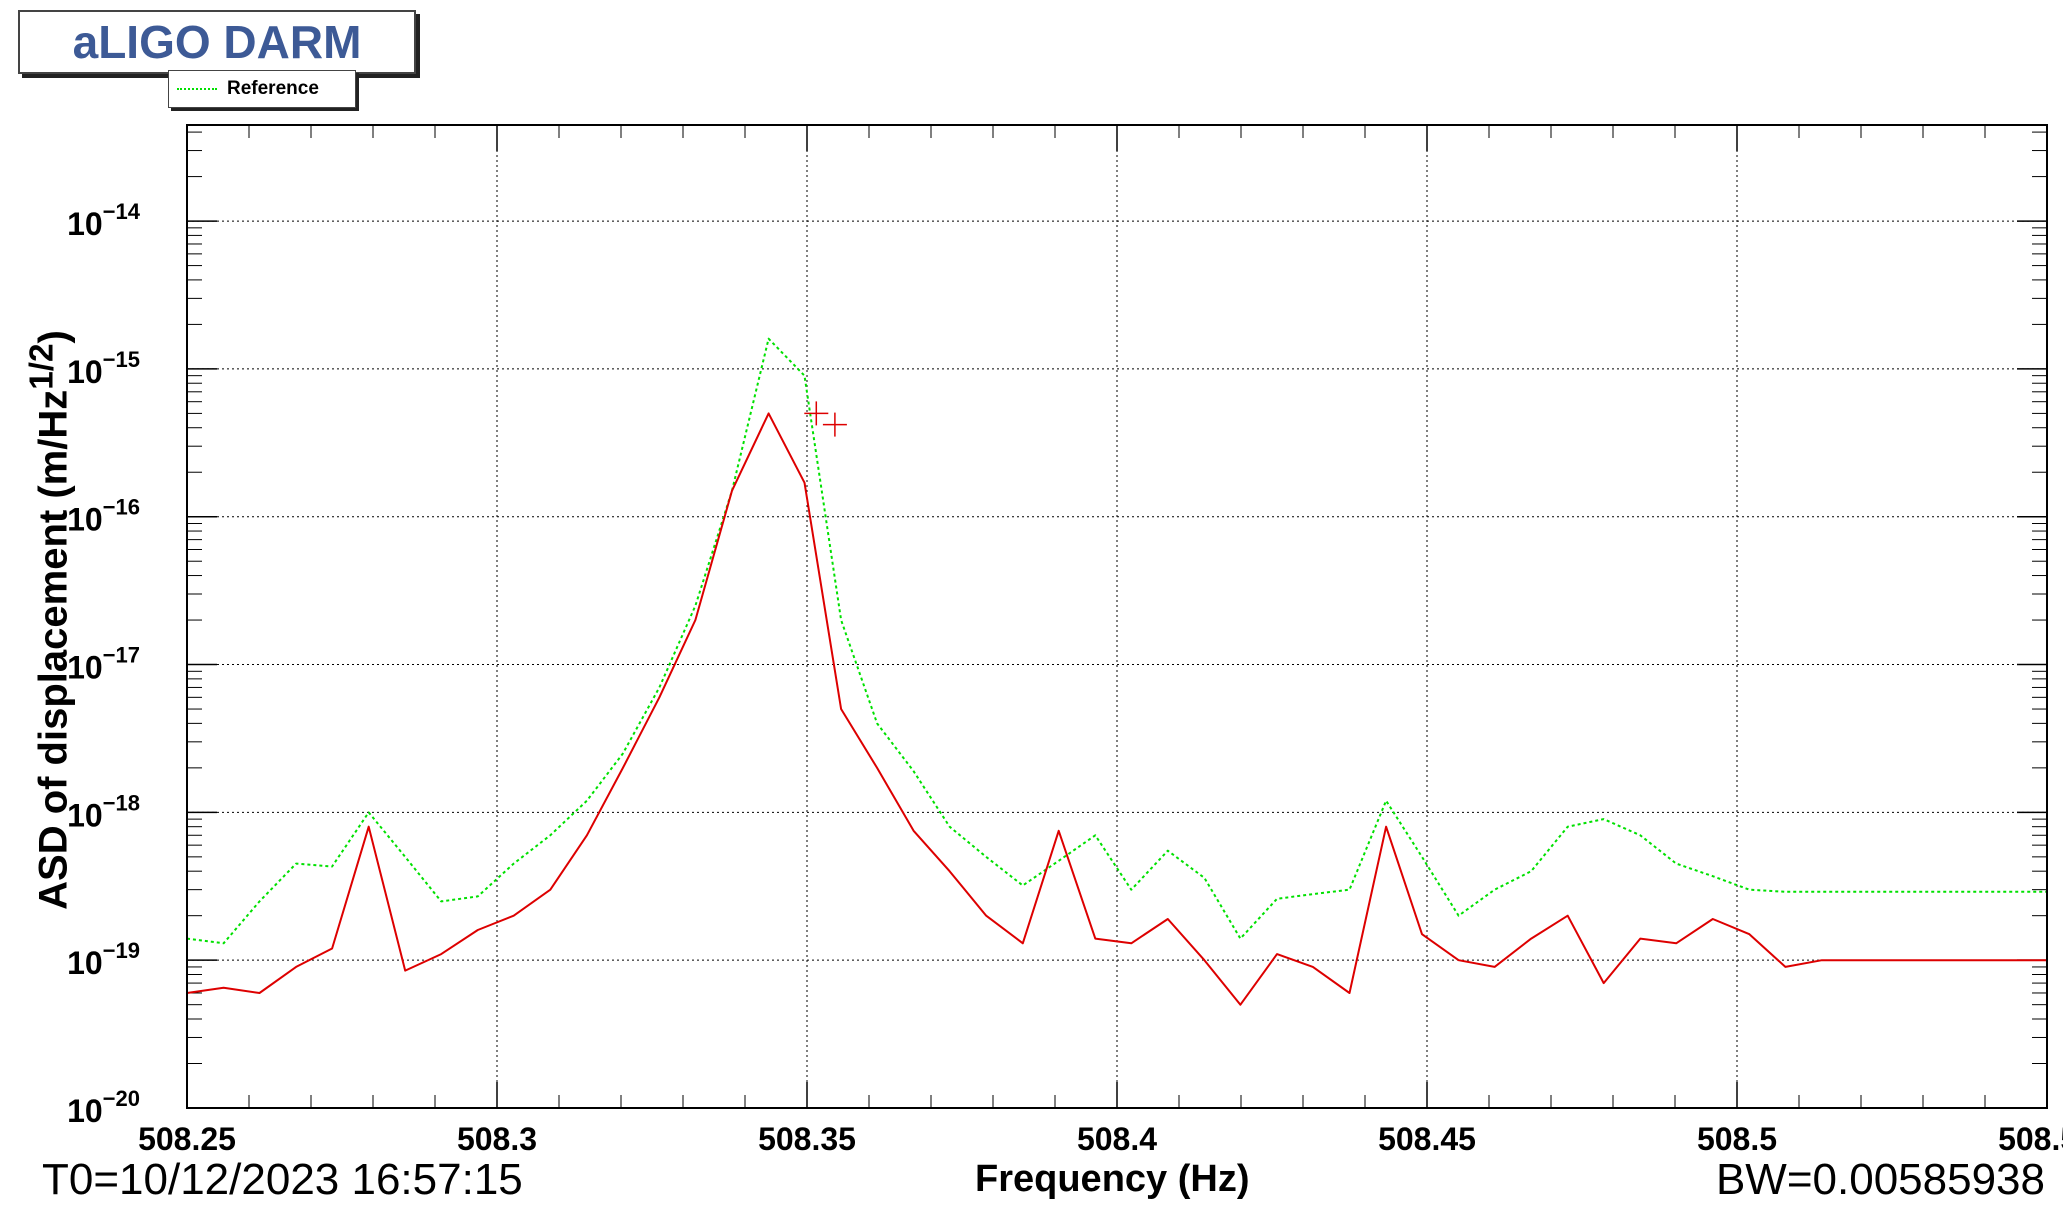 This screenshot has height=1215, width=2063. What do you see at coordinates (825, 419) in the screenshot?
I see `markers` at bounding box center [825, 419].